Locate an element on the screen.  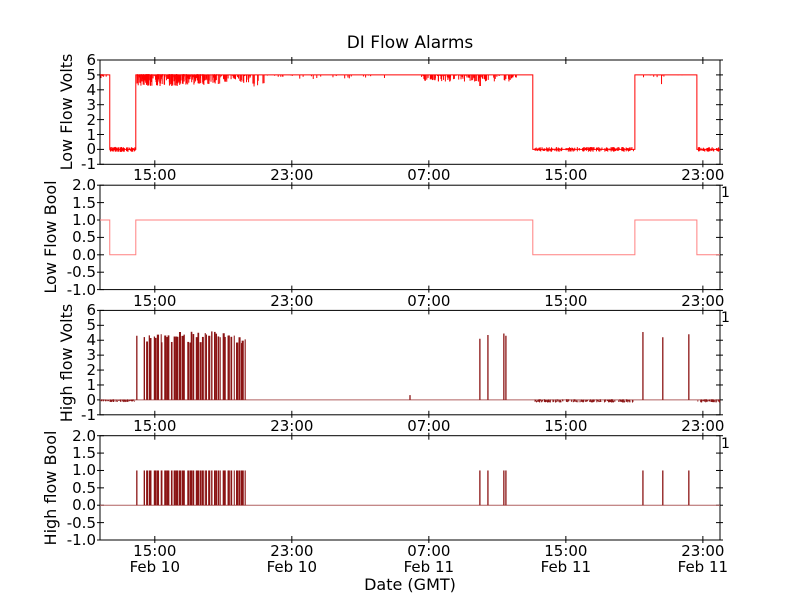
series-label-low-flow-bool: 1 is located at coordinates (725, 193).